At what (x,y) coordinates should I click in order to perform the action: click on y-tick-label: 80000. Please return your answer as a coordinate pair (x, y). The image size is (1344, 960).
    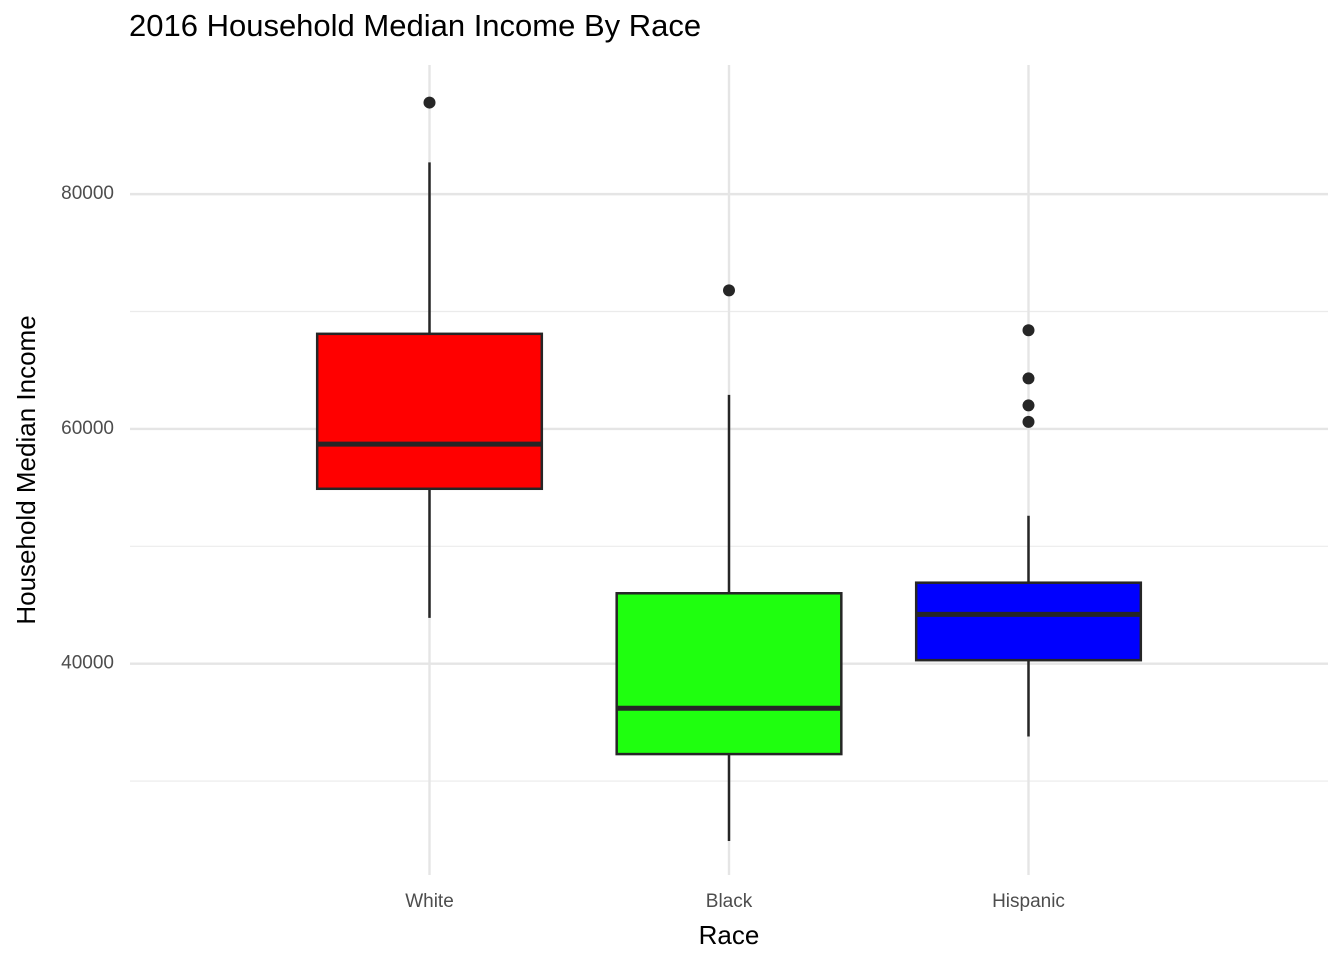
    Looking at the image, I should click on (87, 193).